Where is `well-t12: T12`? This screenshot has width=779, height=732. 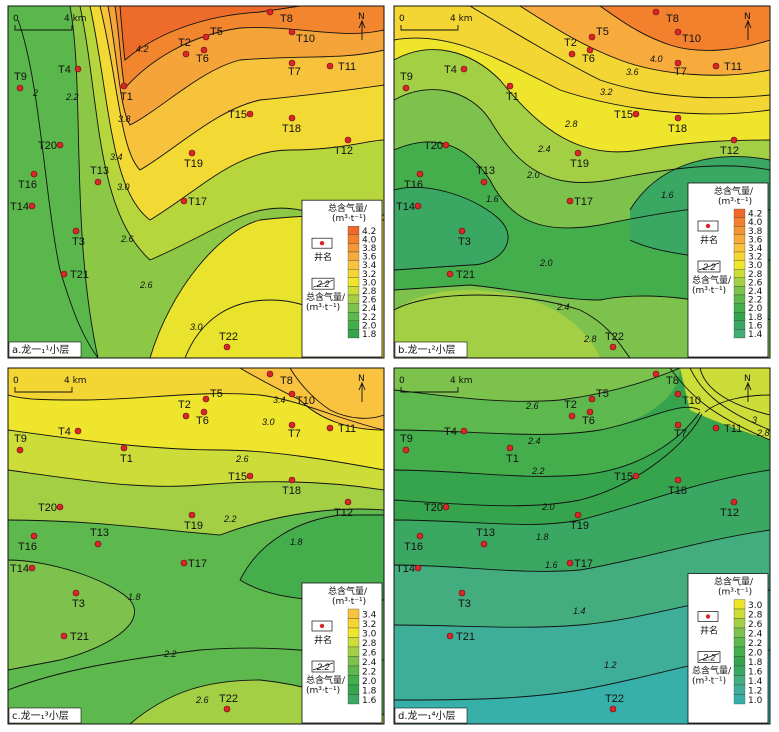 well-t12: T12 is located at coordinates (729, 508).